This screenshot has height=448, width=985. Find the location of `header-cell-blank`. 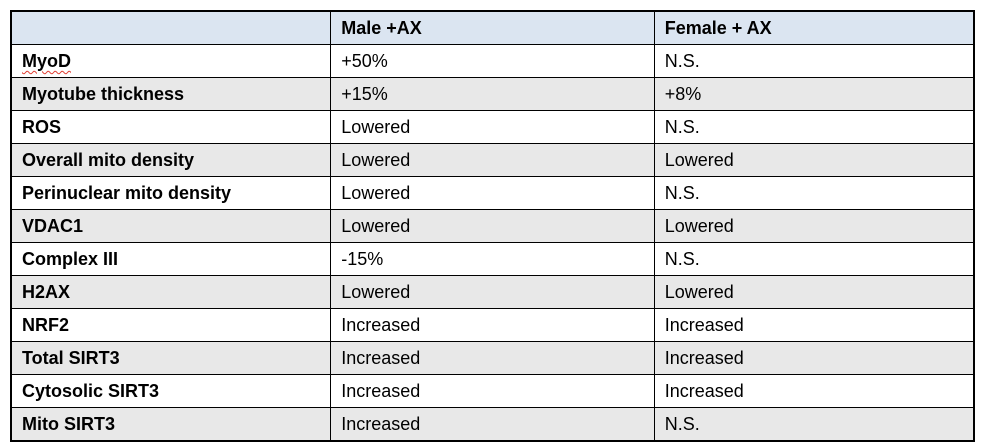

header-cell-blank is located at coordinates (171, 27).